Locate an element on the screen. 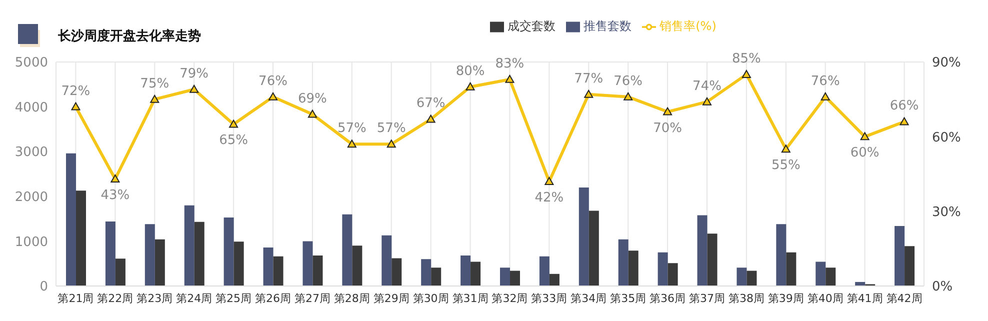 The image size is (988, 321). data-label: 67% is located at coordinates (431, 104).